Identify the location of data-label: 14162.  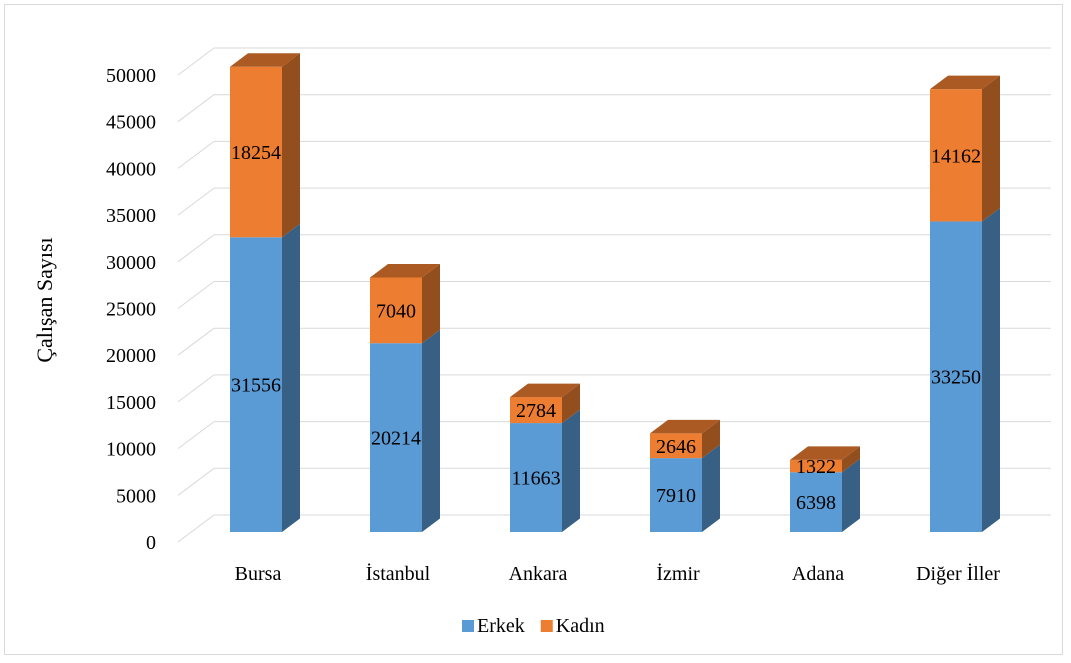
(956, 156).